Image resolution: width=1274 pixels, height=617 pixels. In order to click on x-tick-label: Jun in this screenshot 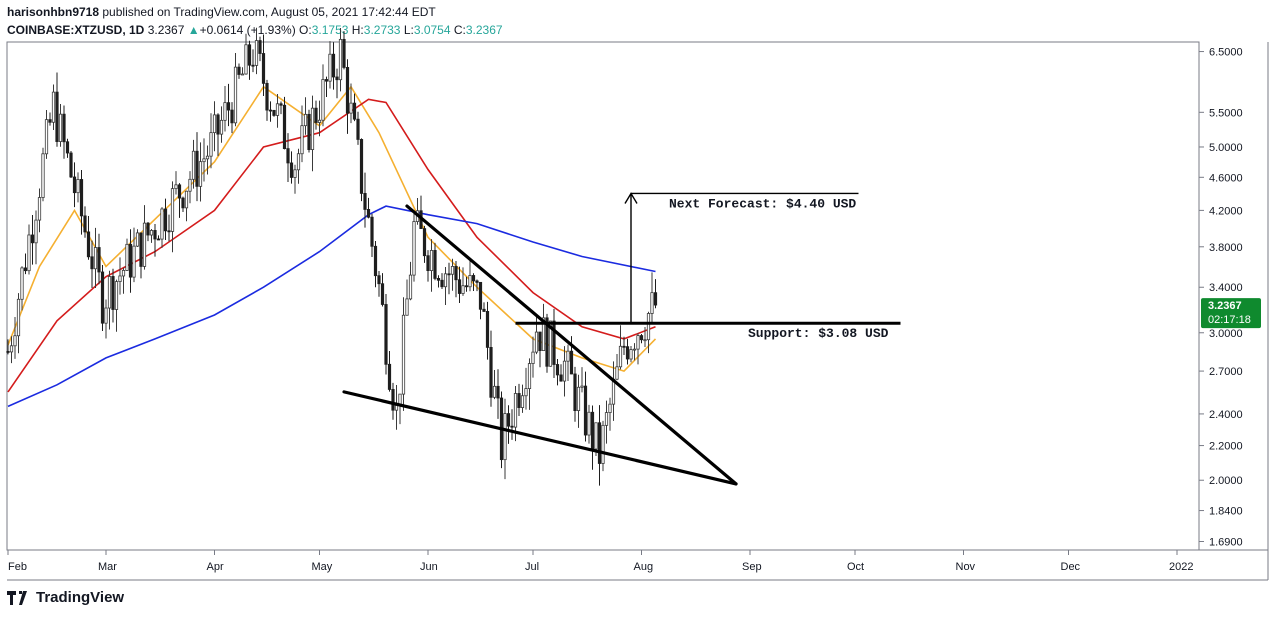, I will do `click(429, 567)`.